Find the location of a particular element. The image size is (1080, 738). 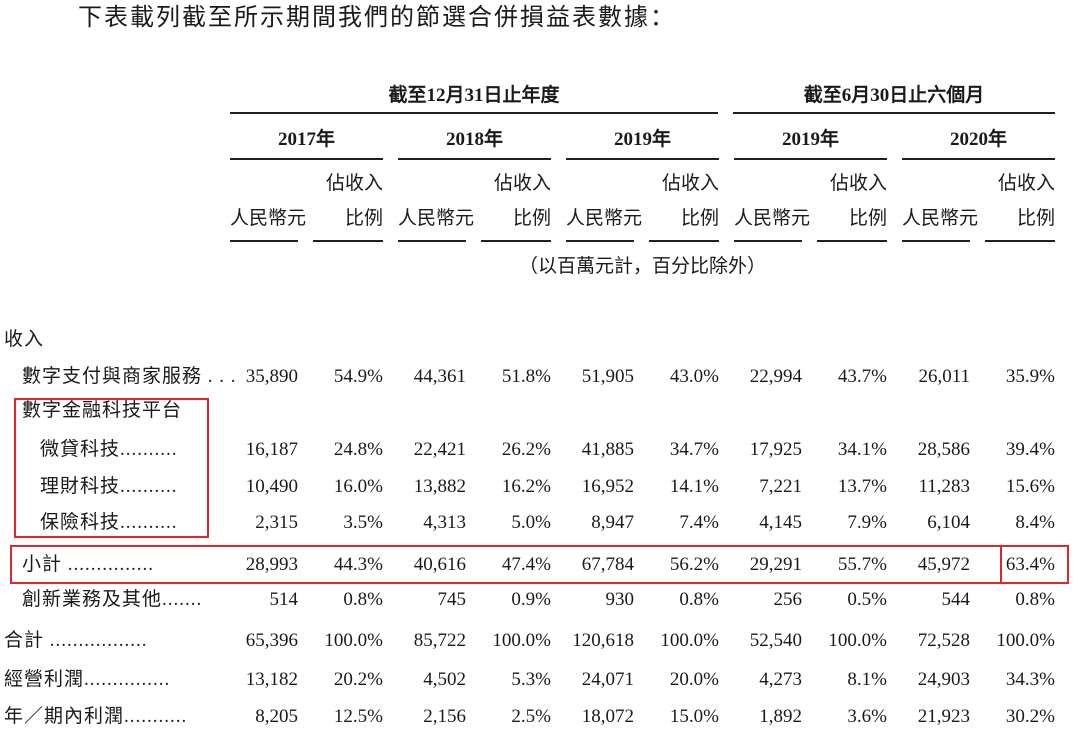

ratio-cell: 20.2% is located at coordinates (358, 679).